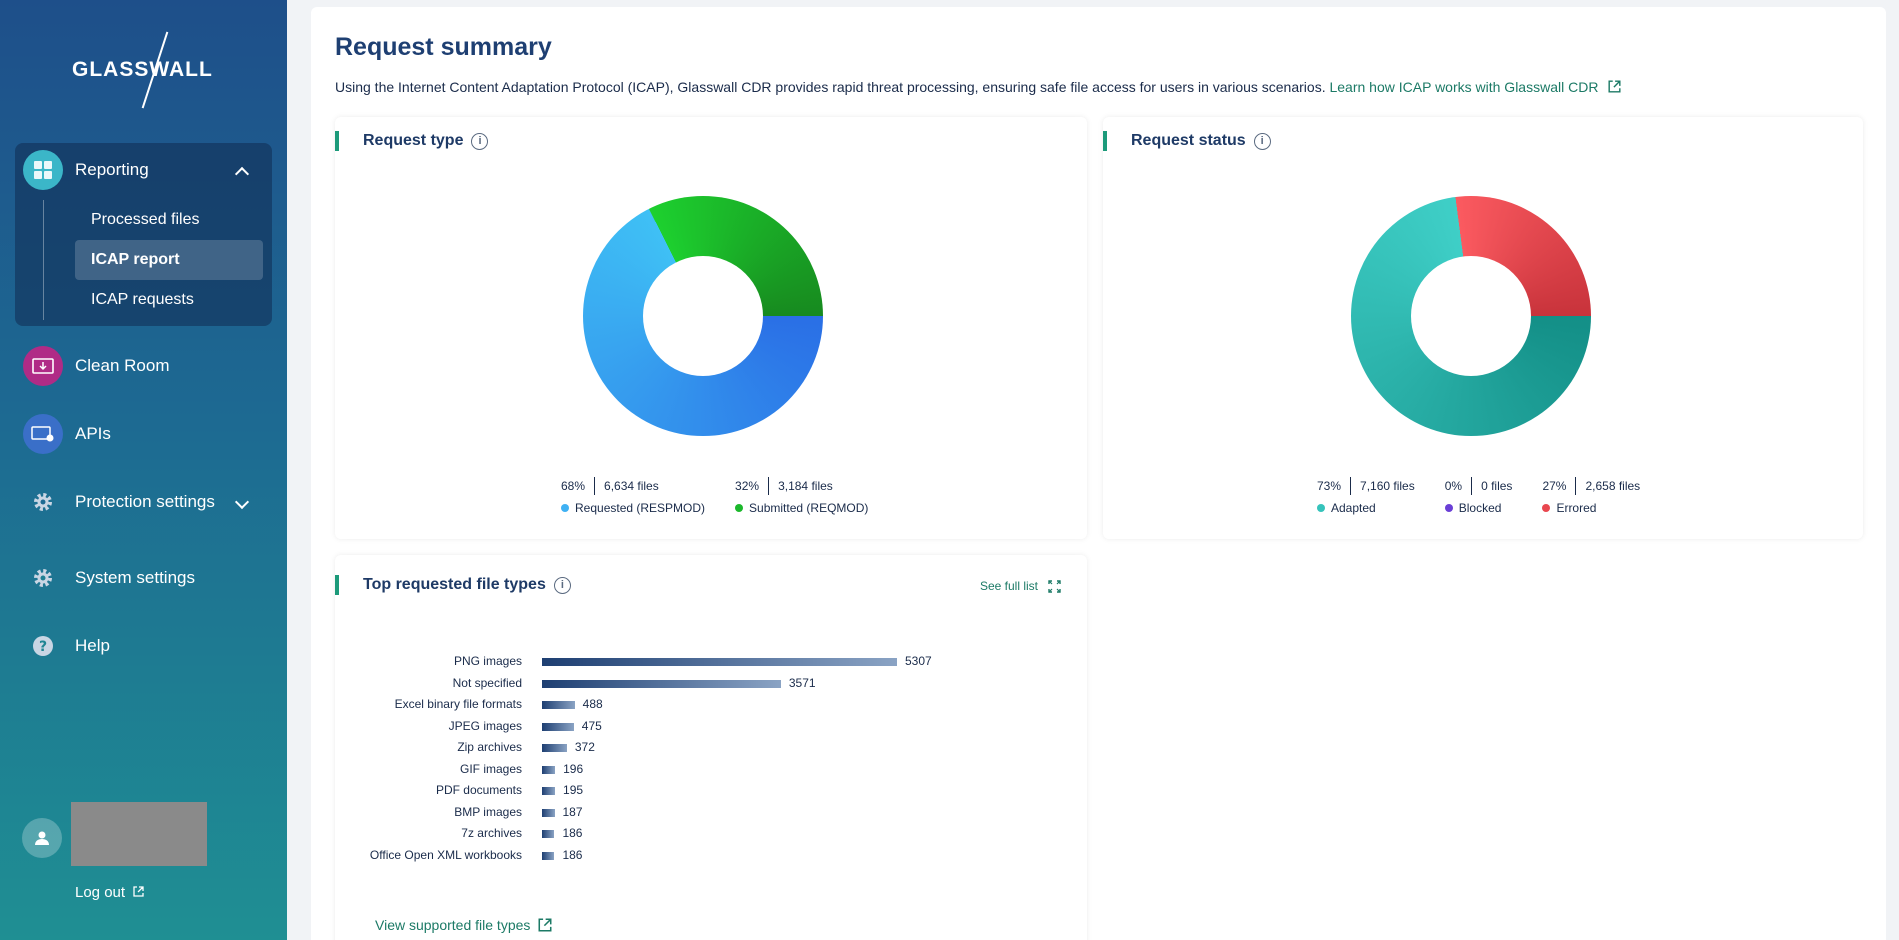  Describe the element at coordinates (85, 366) in the screenshot. I see `nav-clean-room: Clean Room` at that location.